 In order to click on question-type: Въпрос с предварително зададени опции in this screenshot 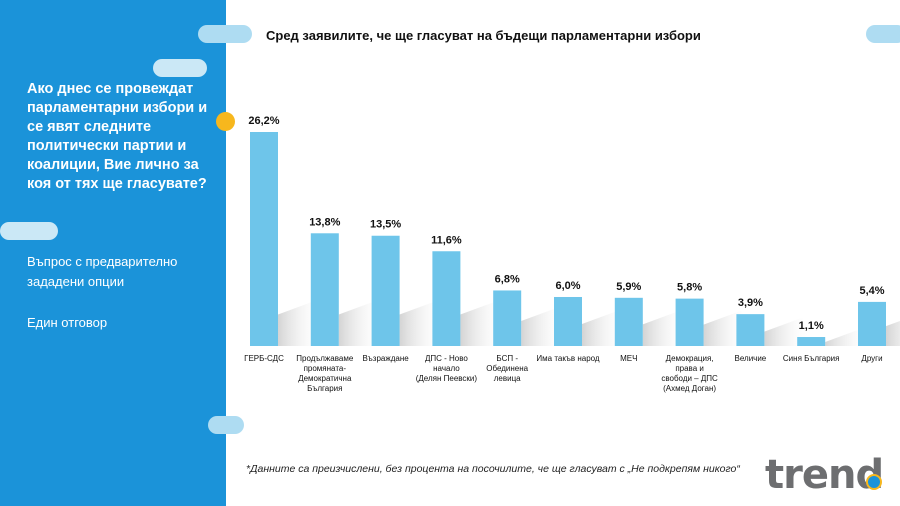, I will do `click(102, 271)`.